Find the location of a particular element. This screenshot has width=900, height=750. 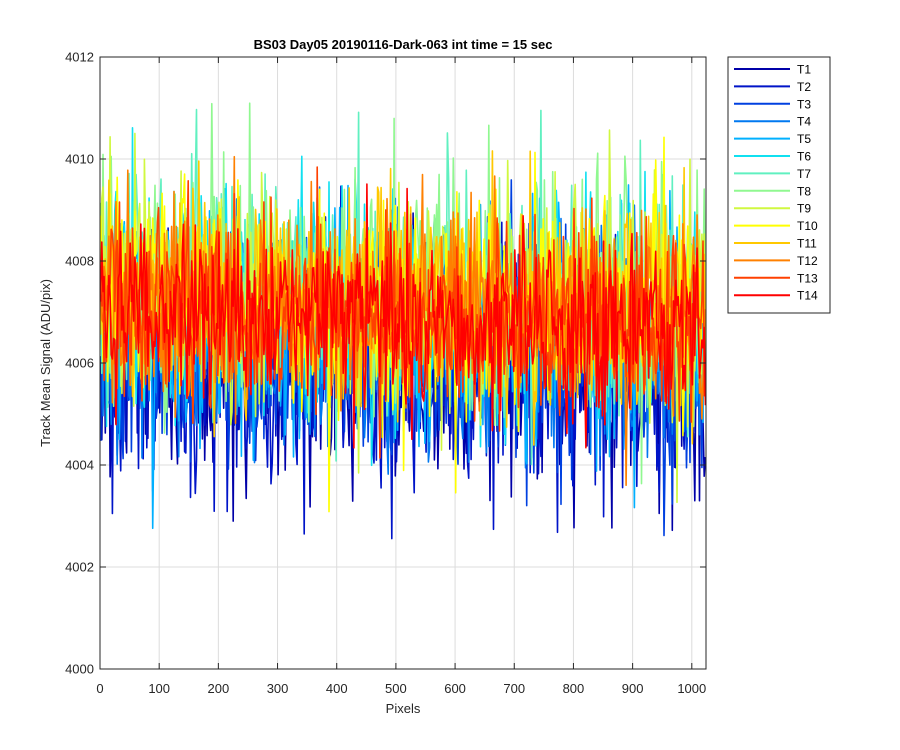

x-tick-label: 1000 is located at coordinates (691, 688).